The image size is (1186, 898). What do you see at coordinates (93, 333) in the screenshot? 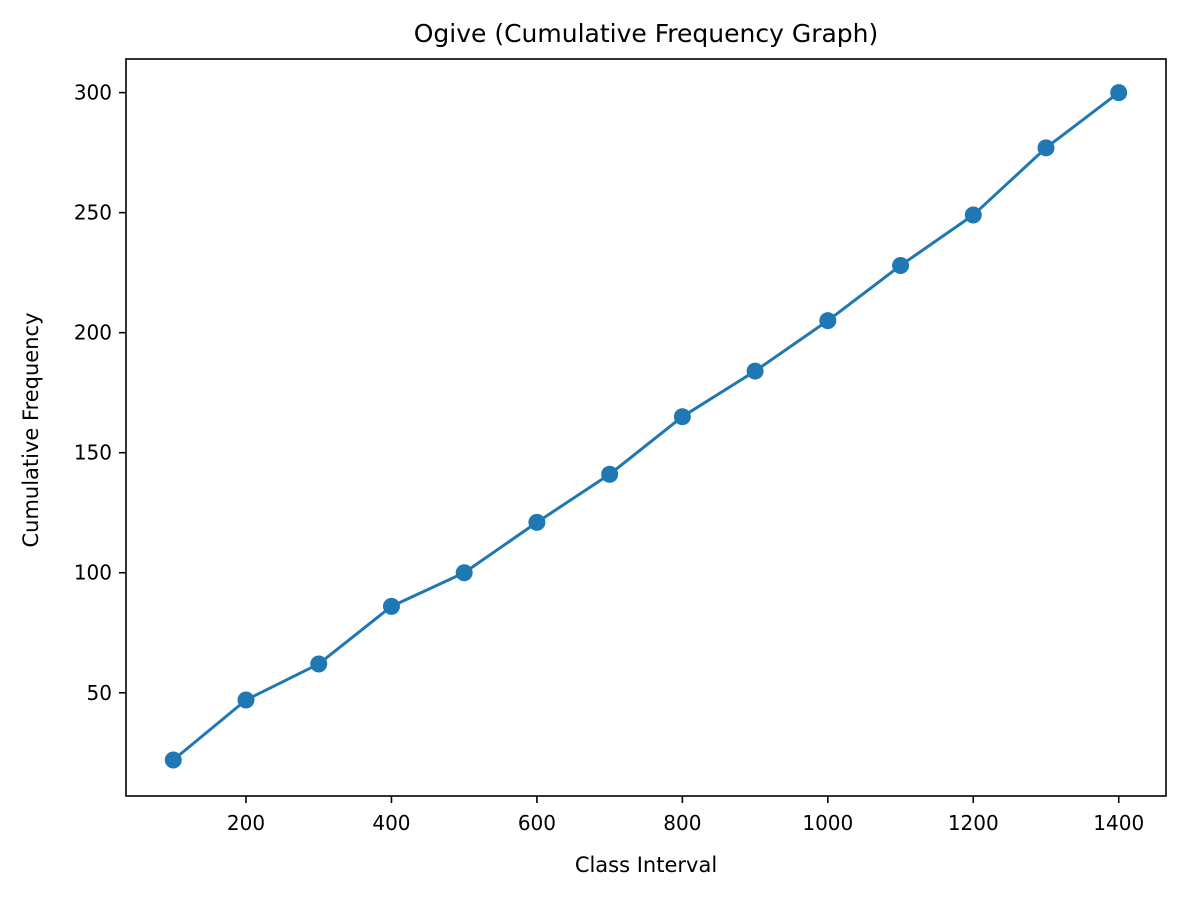
I see `y-tick-label: 200` at bounding box center [93, 333].